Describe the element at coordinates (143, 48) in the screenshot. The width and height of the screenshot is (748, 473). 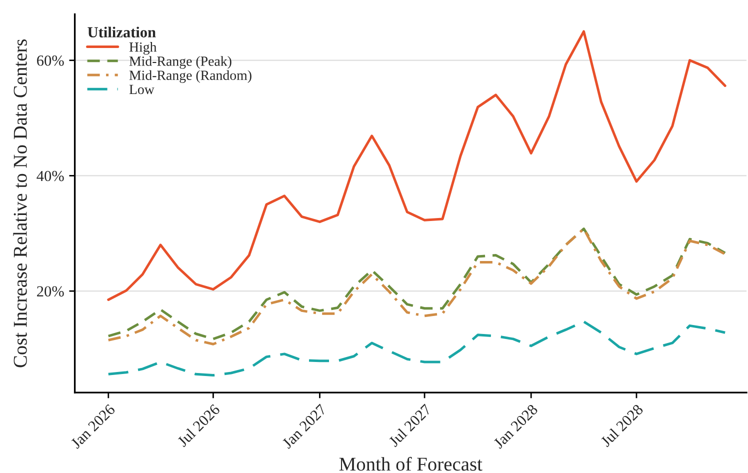
I see `legend-label: High` at that location.